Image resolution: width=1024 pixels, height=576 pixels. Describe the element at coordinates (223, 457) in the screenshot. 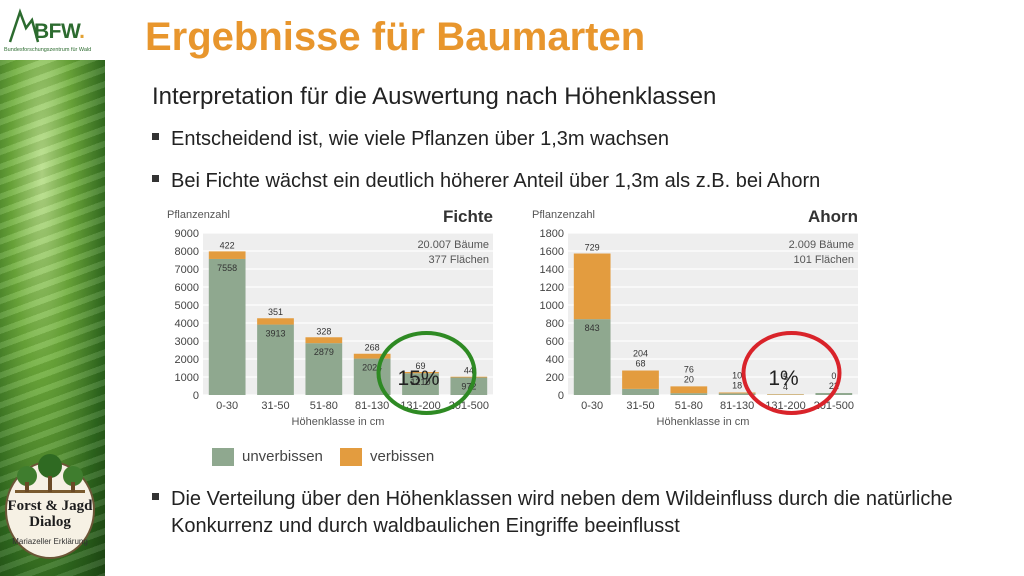

I see `legend-swatch-unverbissen` at that location.